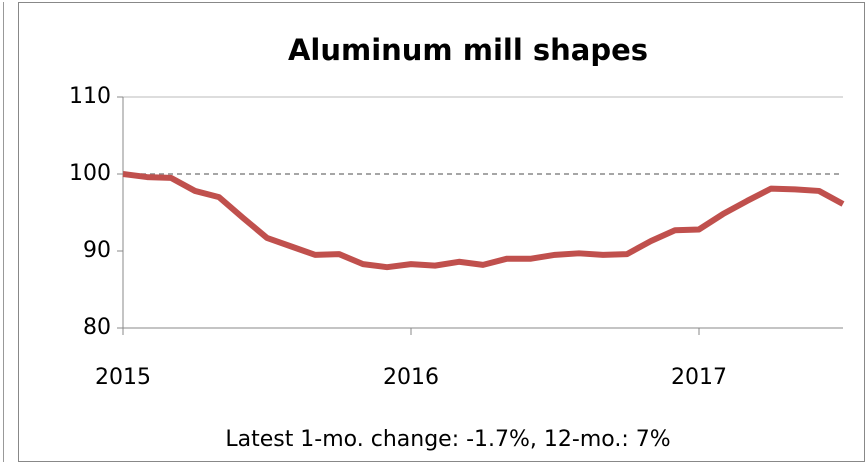 The image size is (868, 464). Describe the element at coordinates (468, 50) in the screenshot. I see `chart-title: Aluminum mill shapes` at that location.